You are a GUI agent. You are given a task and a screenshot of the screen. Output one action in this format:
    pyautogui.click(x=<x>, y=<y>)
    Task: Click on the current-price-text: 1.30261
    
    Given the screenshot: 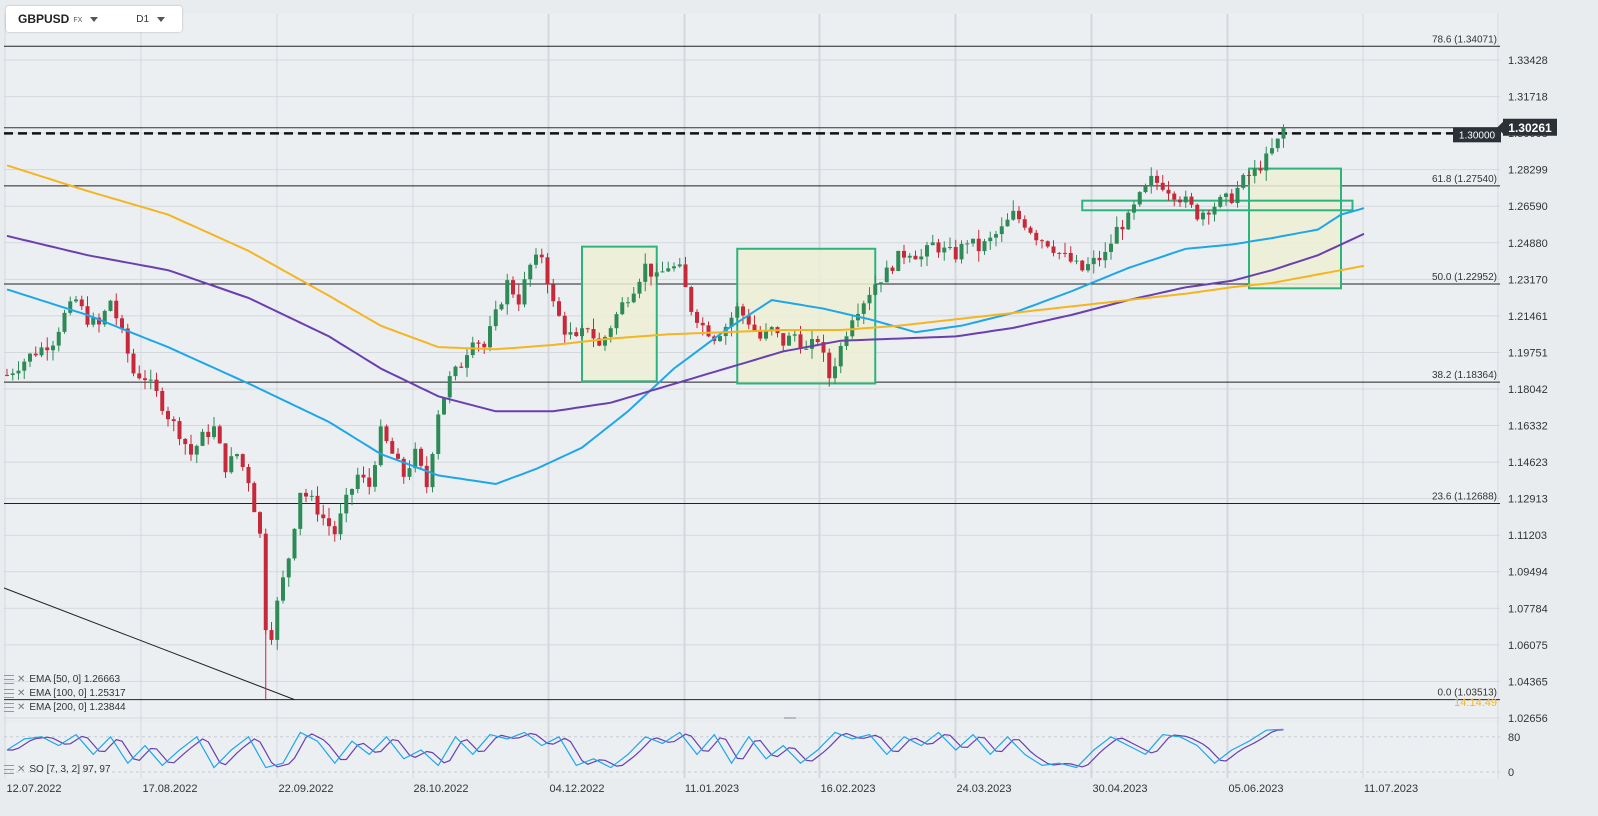 What is the action you would take?
    pyautogui.click(x=1530, y=128)
    